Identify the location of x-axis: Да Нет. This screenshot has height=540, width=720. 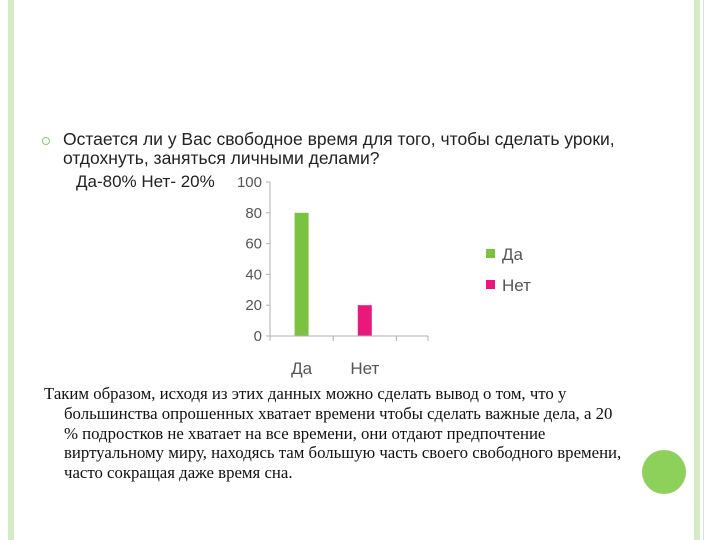
(349, 356).